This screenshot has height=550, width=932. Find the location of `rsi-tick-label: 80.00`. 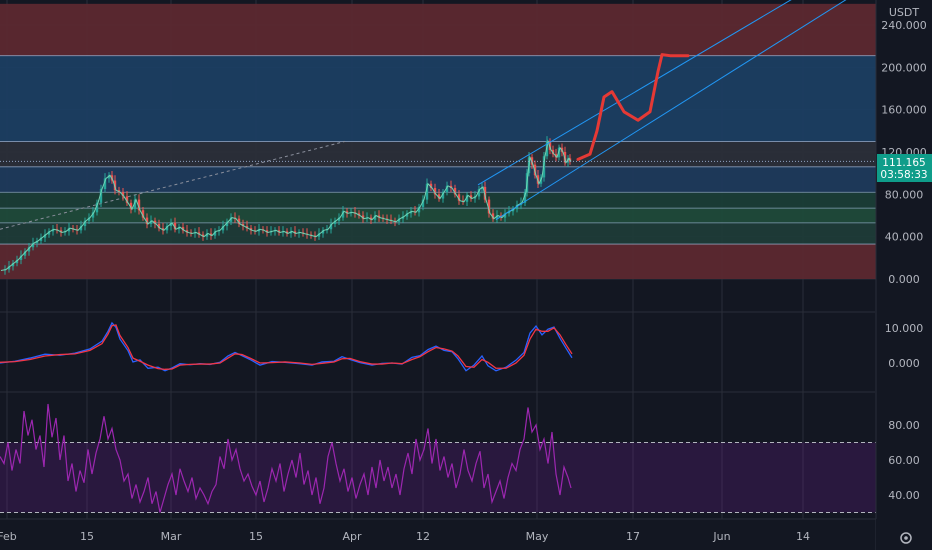

rsi-tick-label: 80.00 is located at coordinates (904, 425).